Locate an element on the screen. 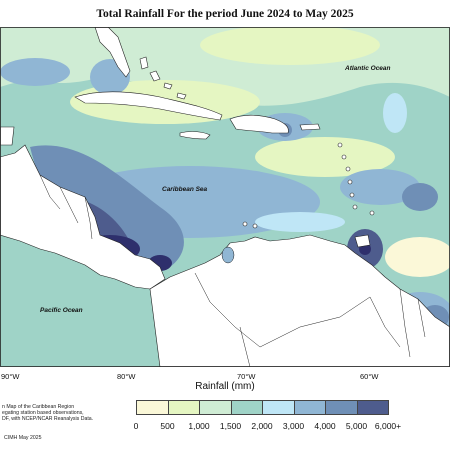 Image resolution: width=450 pixels, height=450 pixels. atlantic-ocean-label: Atlantic Ocean is located at coordinates (367, 68).